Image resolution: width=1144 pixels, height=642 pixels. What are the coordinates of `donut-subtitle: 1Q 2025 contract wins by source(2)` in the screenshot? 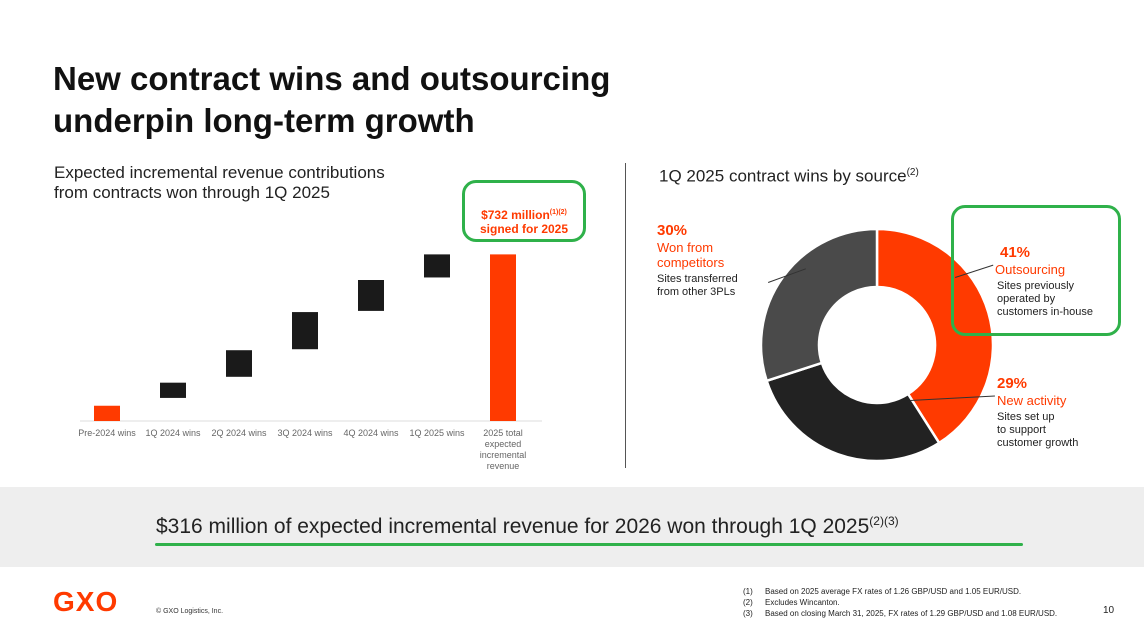 It's located at (789, 175).